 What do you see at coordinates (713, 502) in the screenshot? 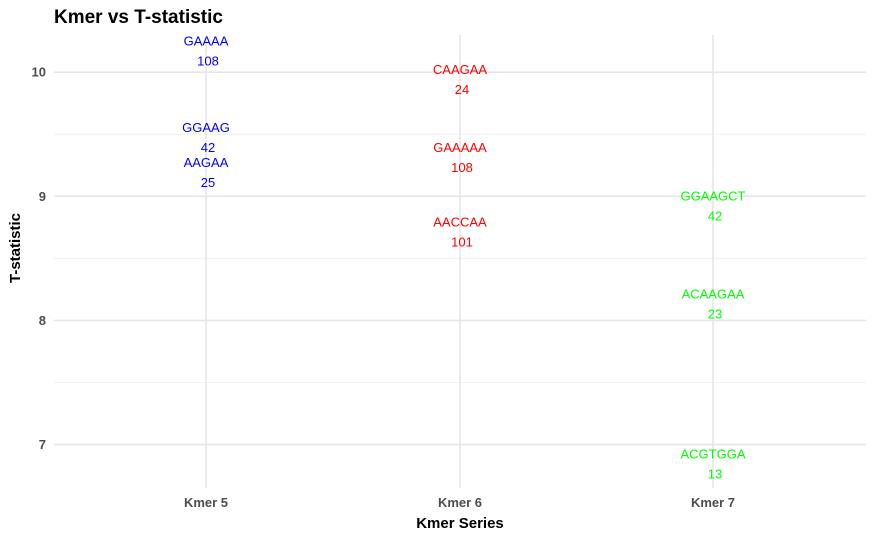
I see `x-tick-label: Kmer 7` at bounding box center [713, 502].